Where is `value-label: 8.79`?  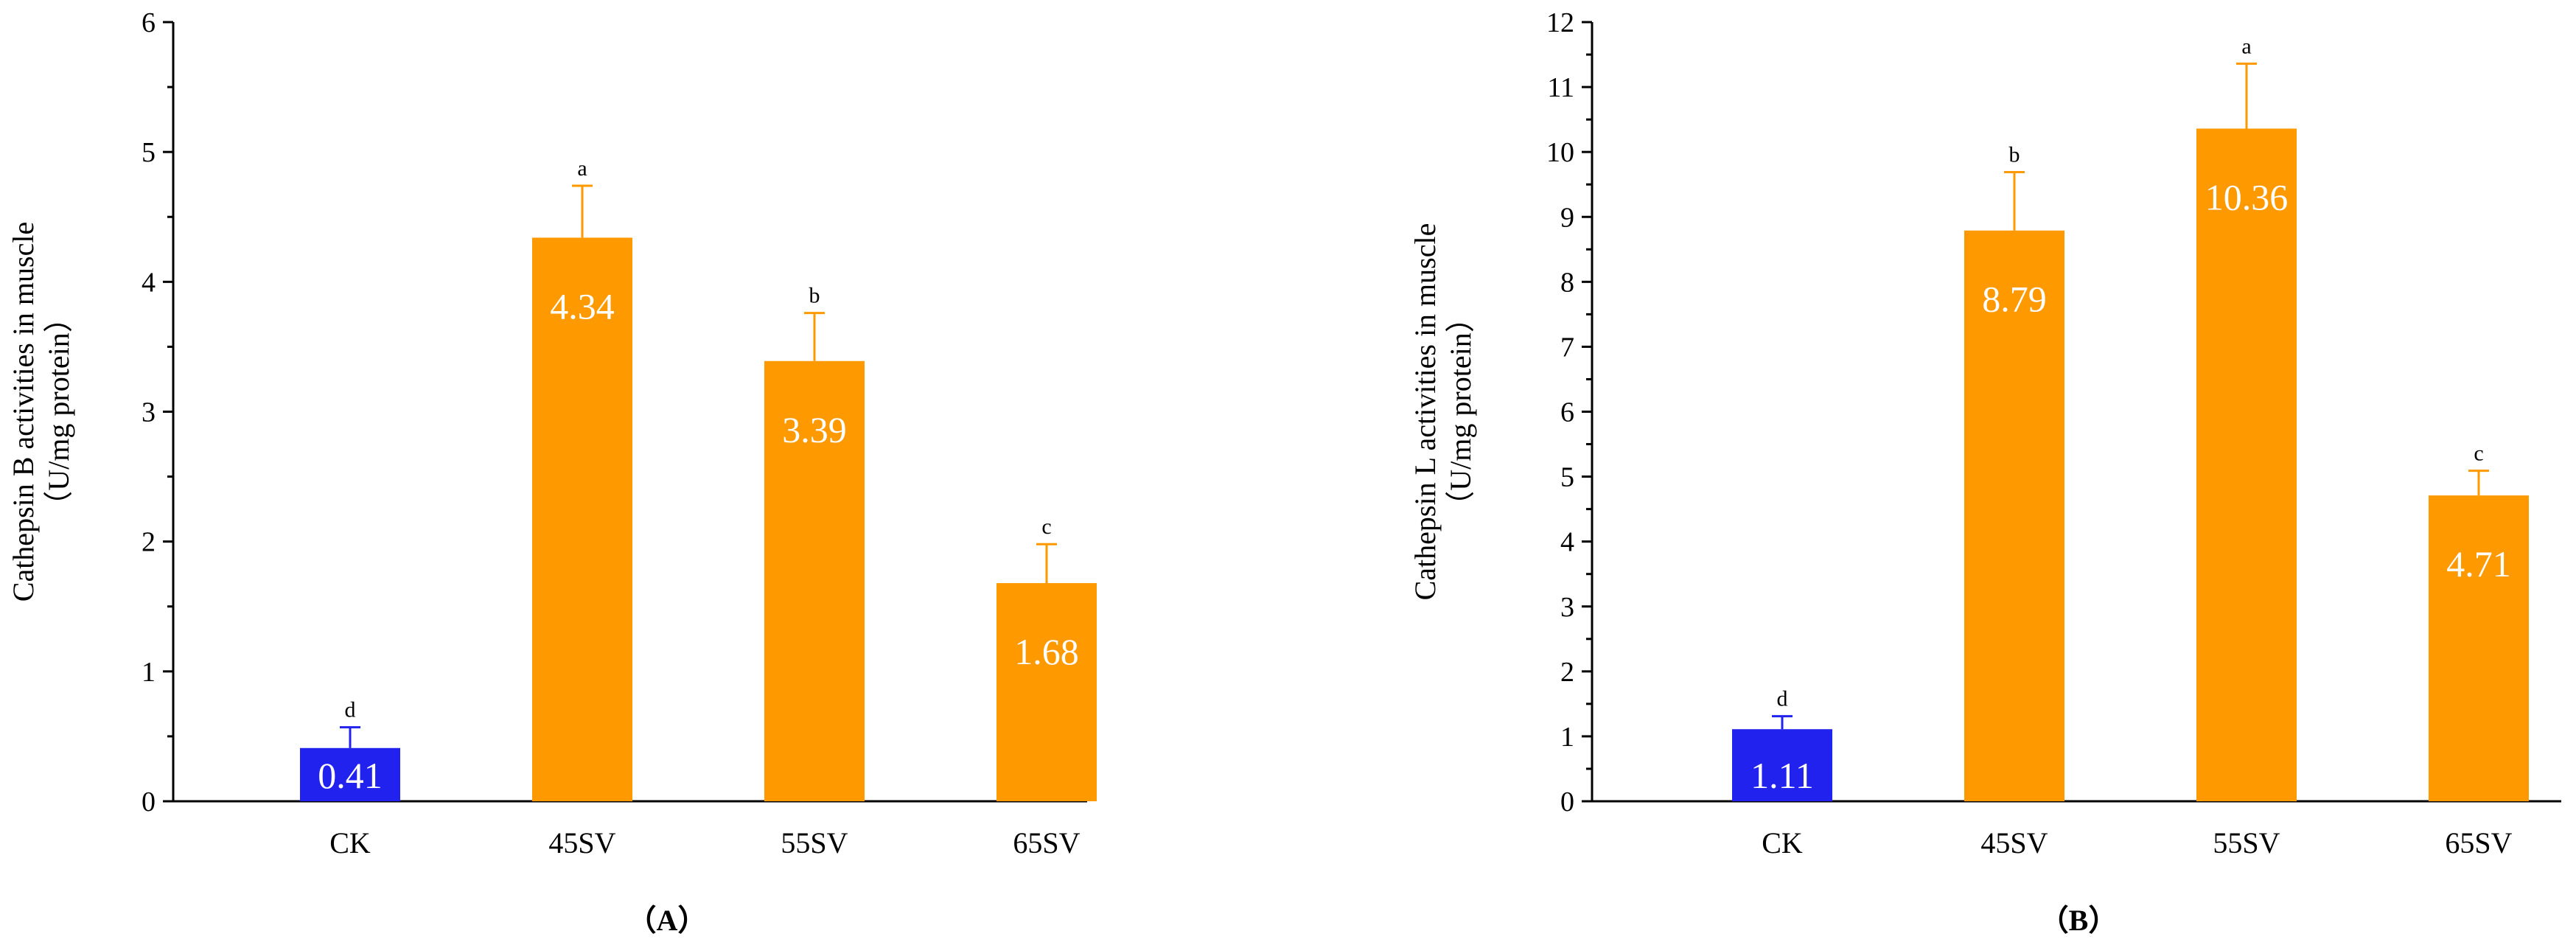
value-label: 8.79 is located at coordinates (2014, 299).